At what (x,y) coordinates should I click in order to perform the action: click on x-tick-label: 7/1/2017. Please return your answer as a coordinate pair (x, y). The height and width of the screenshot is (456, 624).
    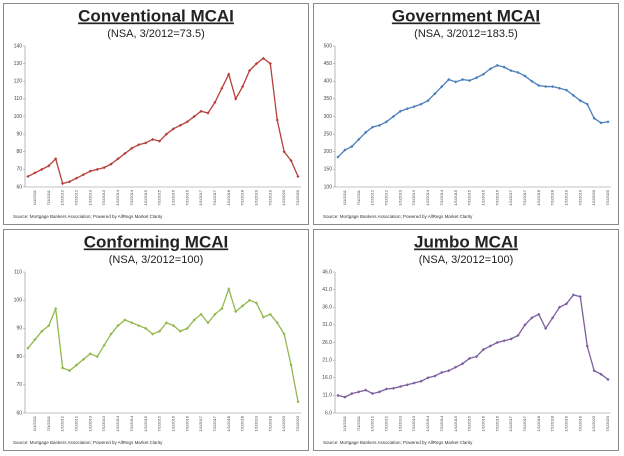
    Looking at the image, I should click on (214, 423).